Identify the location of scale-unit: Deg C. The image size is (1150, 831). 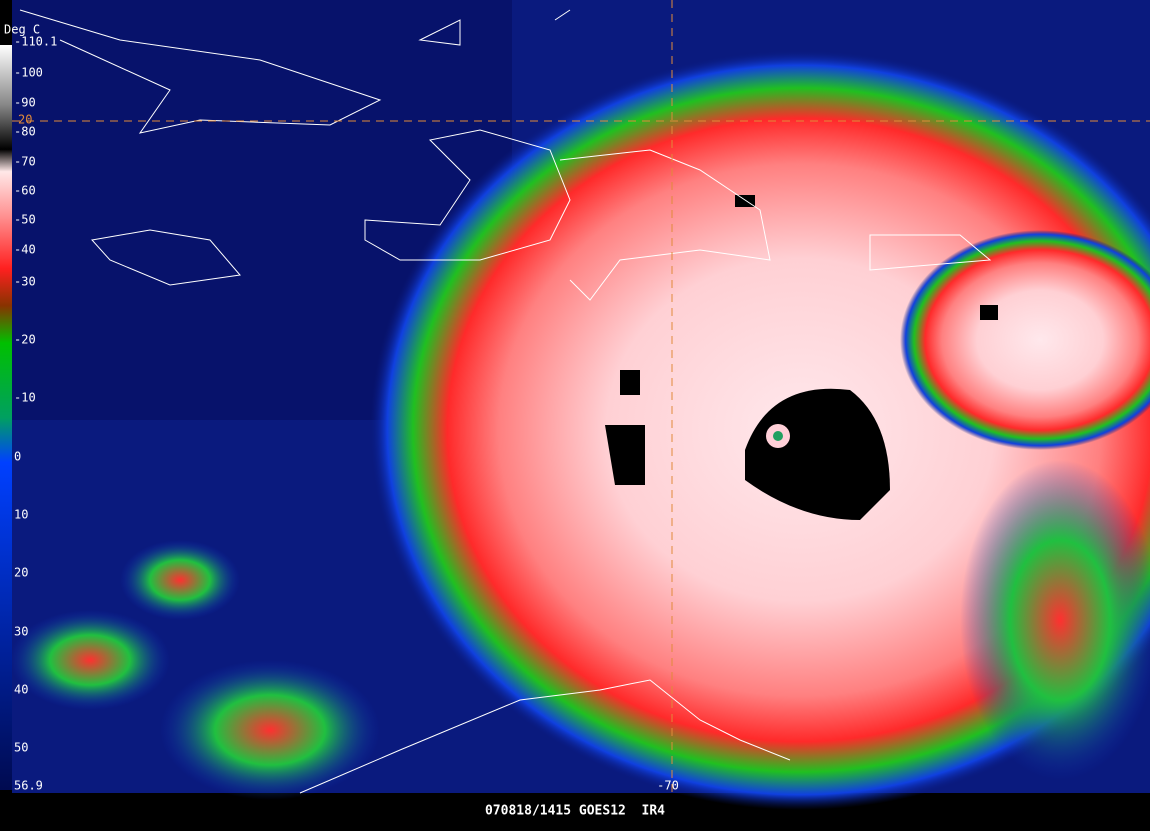
(22, 30).